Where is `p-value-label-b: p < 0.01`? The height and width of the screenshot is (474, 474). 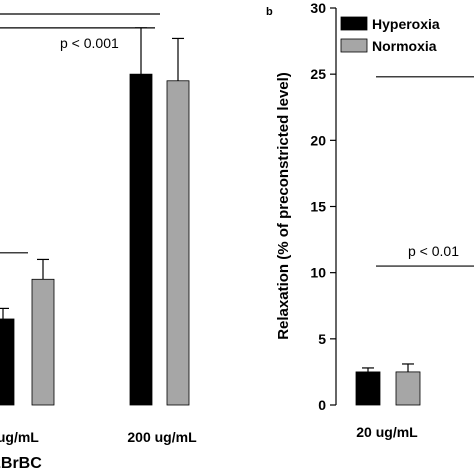 p-value-label-b: p < 0.01 is located at coordinates (433, 251).